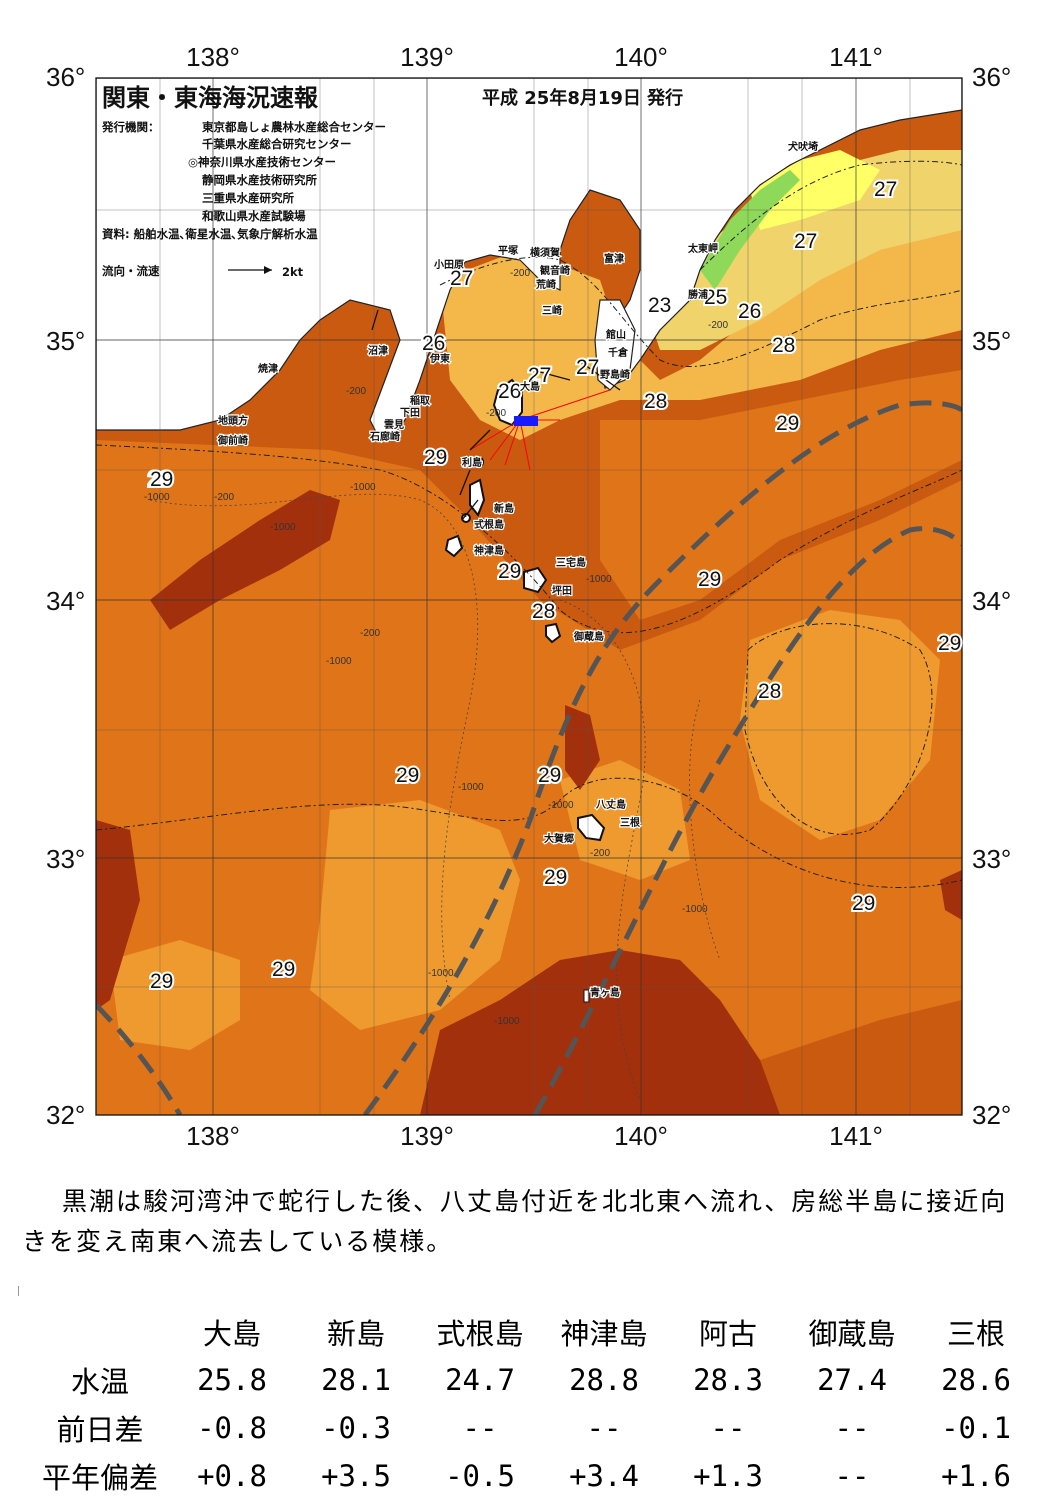 The height and width of the screenshot is (1503, 1064). What do you see at coordinates (232, 440) in the screenshot?
I see `place-label: 御前崎` at bounding box center [232, 440].